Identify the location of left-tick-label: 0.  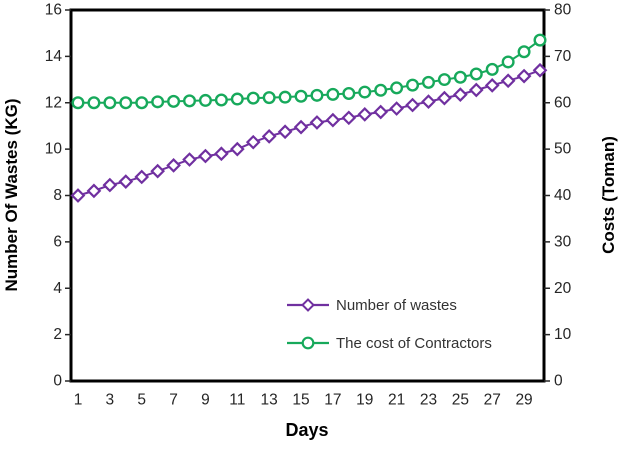
(57, 381).